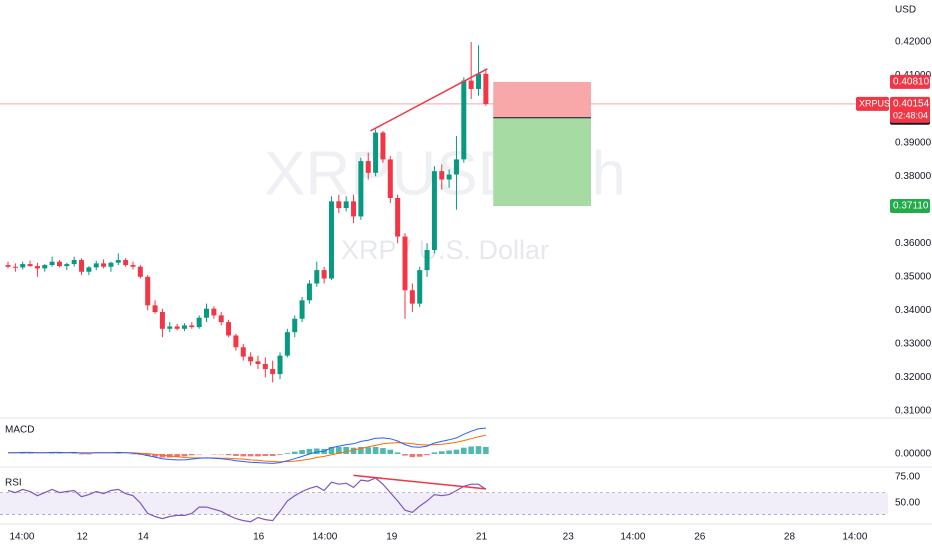 The width and height of the screenshot is (932, 550). I want to click on symbol-label: XRPUSD, so click(878, 103).